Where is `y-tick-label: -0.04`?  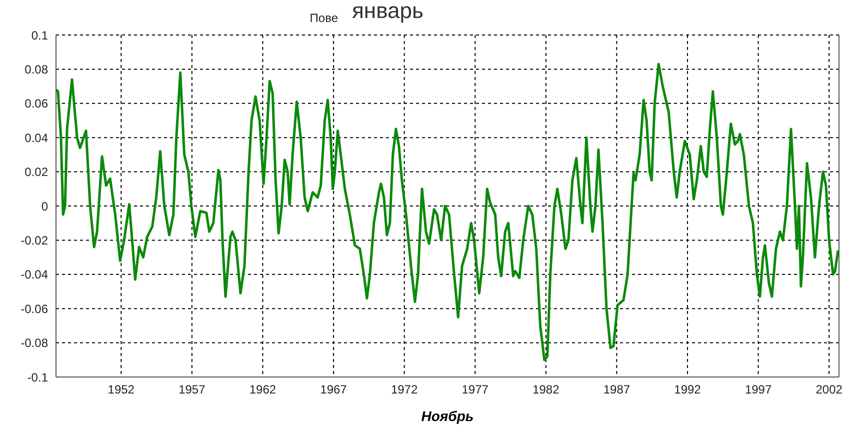
y-tick-label: -0.04 is located at coordinates (34, 275).